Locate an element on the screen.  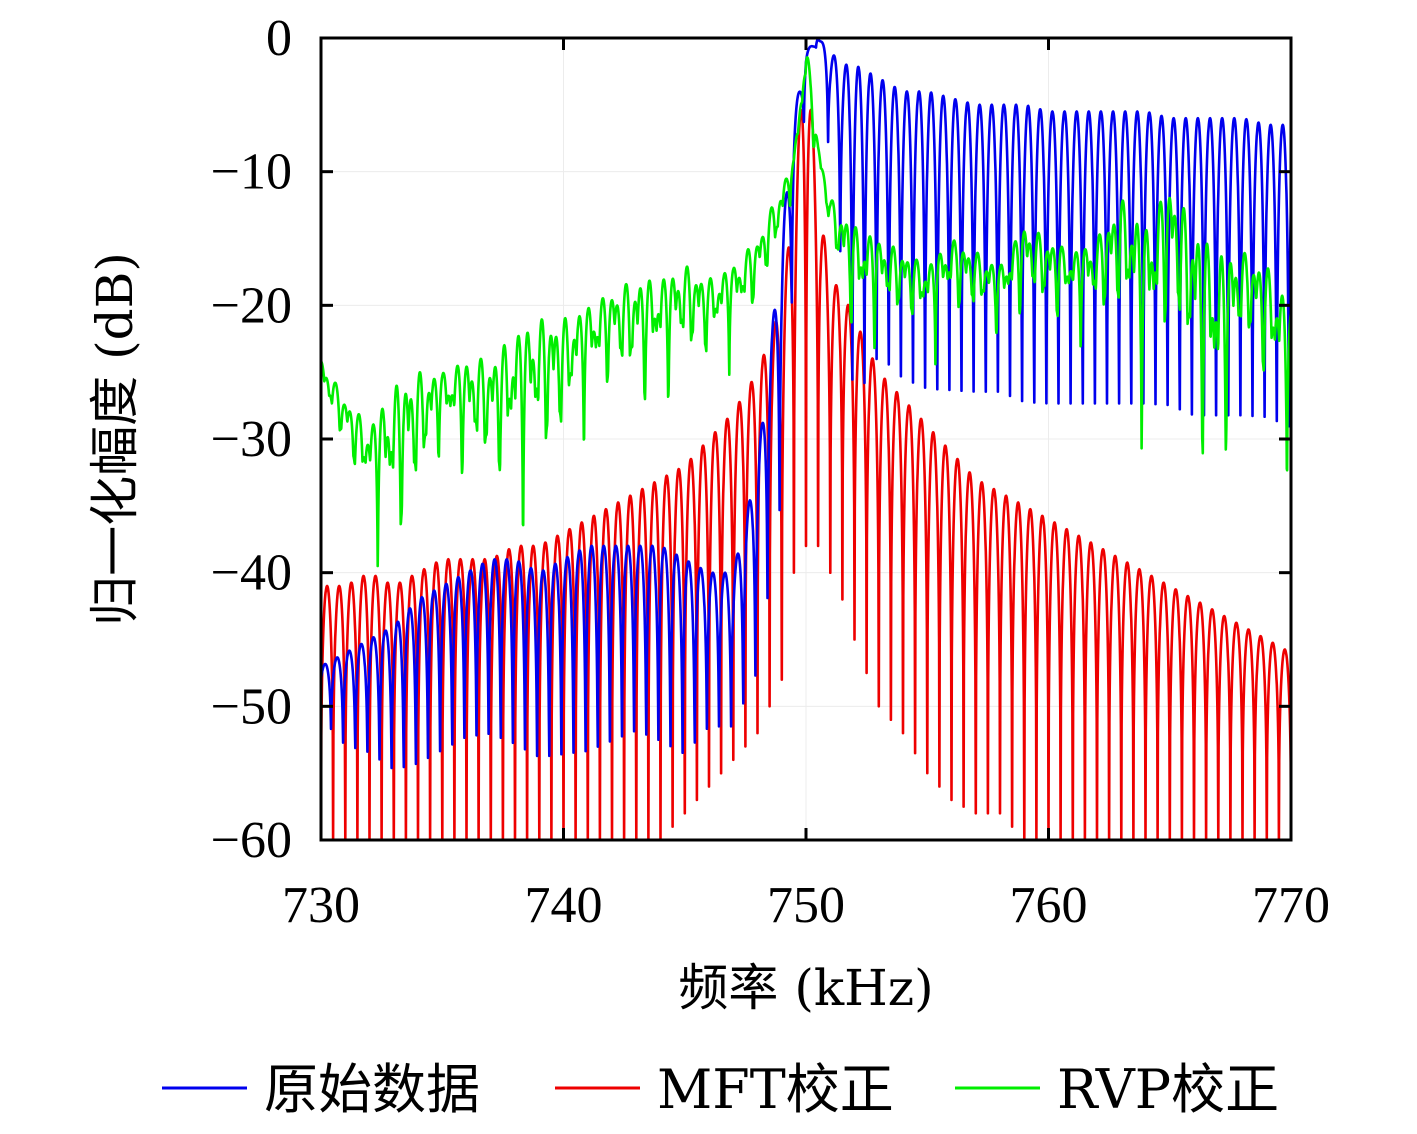
y-tick-label: −20 is located at coordinates (251, 305).